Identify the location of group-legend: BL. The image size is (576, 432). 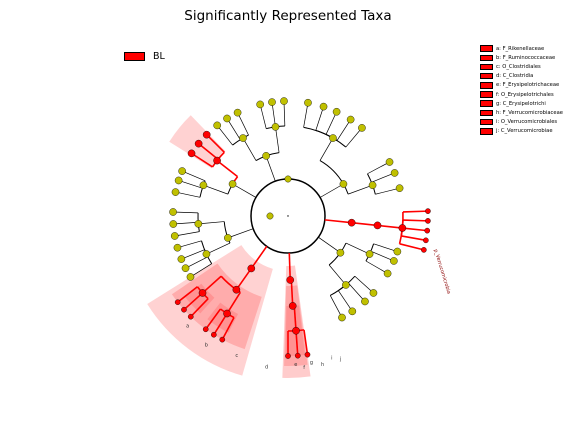
(144, 56).